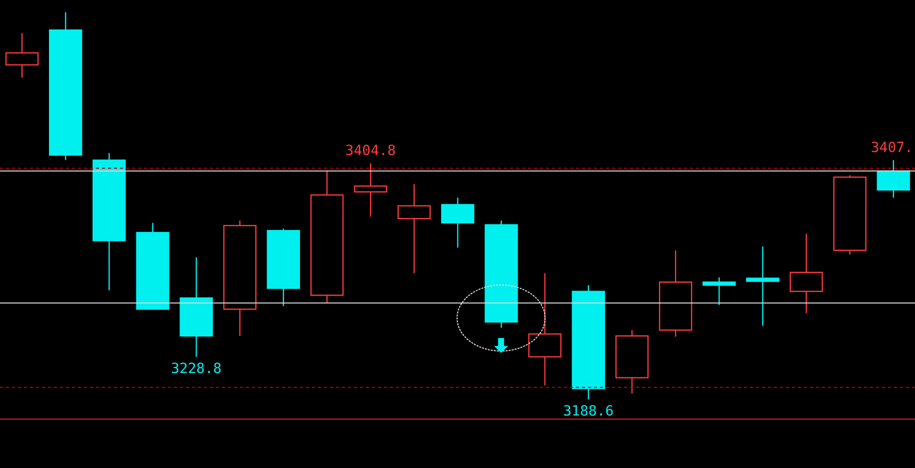 The height and width of the screenshot is (468, 915). Describe the element at coordinates (588, 411) in the screenshot. I see `text: 3188.6` at that location.